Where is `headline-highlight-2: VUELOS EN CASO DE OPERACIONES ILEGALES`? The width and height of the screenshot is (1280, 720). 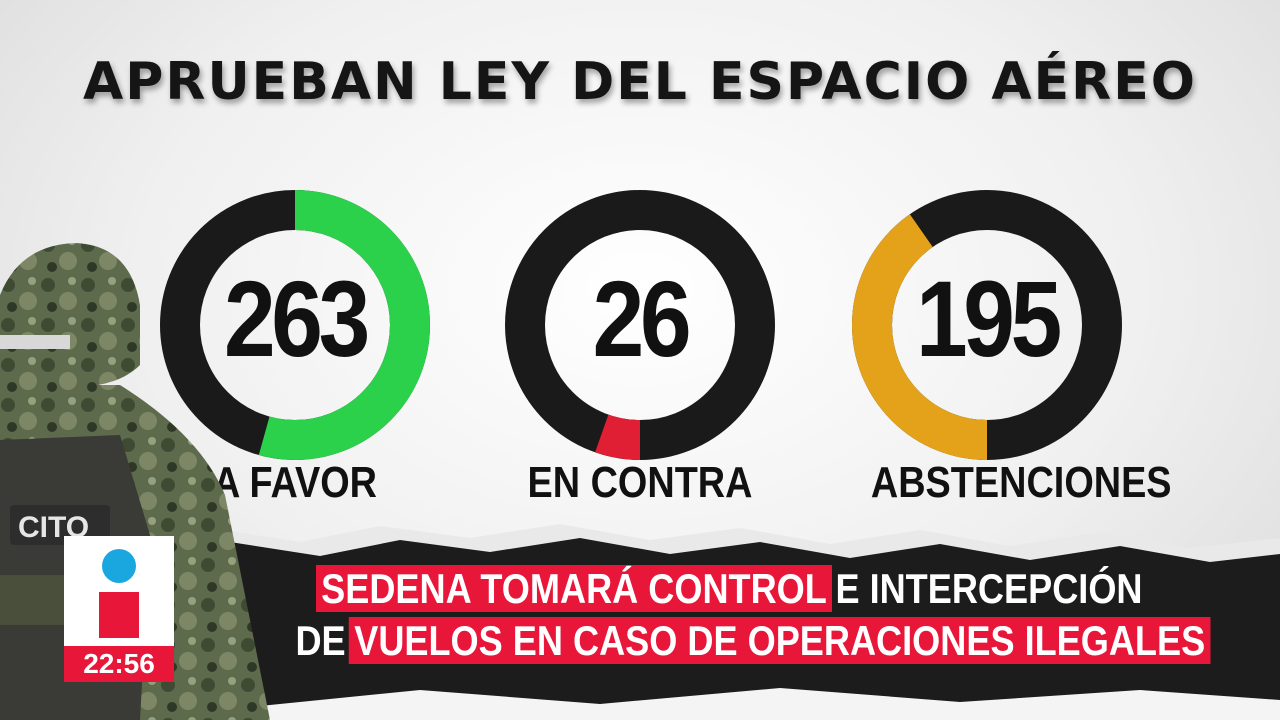 headline-highlight-2: VUELOS EN CASO DE OPERACIONES ILEGALES is located at coordinates (780, 640).